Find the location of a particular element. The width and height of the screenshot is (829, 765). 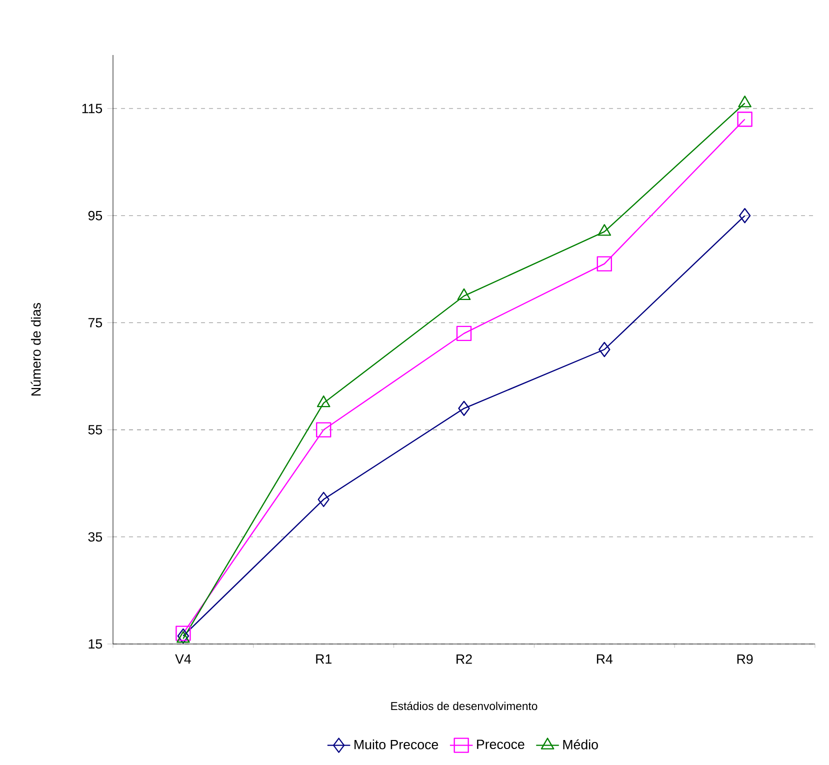

x-tick-label: R1 is located at coordinates (324, 659).